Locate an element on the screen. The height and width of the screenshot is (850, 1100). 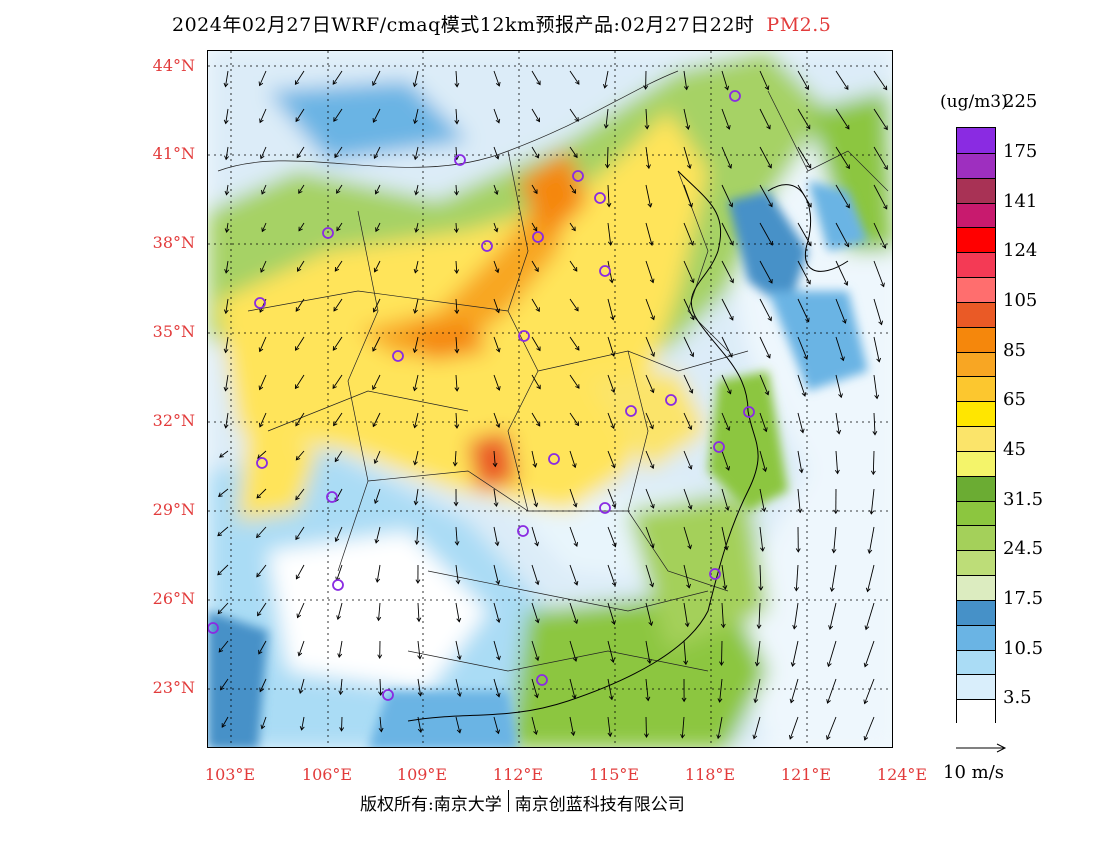
colorbar-tick-label: 105 is located at coordinates (1020, 300).